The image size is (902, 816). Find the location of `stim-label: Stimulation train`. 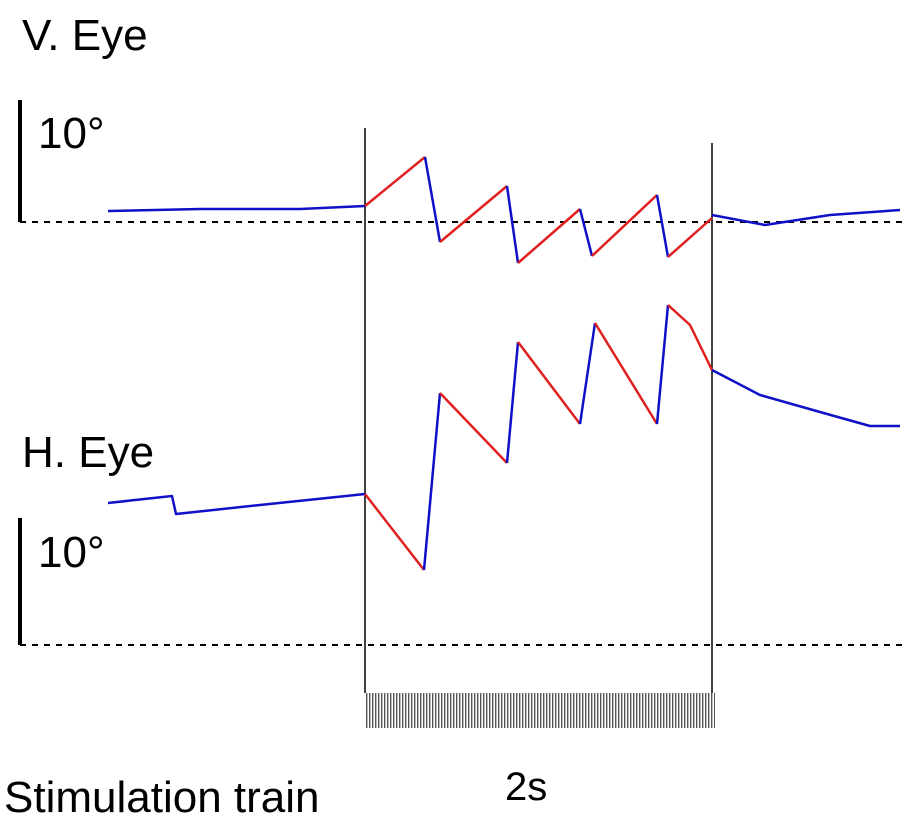

stim-label: Stimulation train is located at coordinates (161, 794).